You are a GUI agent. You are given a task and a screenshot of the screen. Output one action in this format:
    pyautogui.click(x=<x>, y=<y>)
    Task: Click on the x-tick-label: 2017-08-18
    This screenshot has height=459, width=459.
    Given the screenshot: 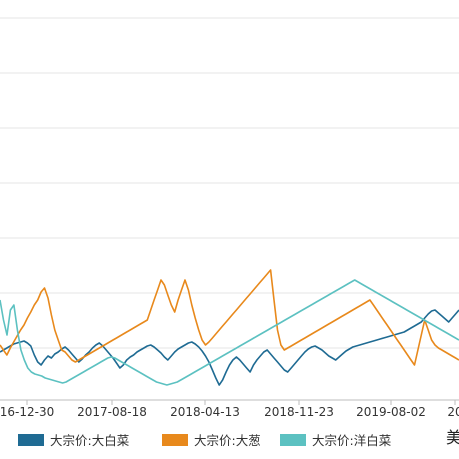 What is the action you would take?
    pyautogui.click(x=112, y=412)
    